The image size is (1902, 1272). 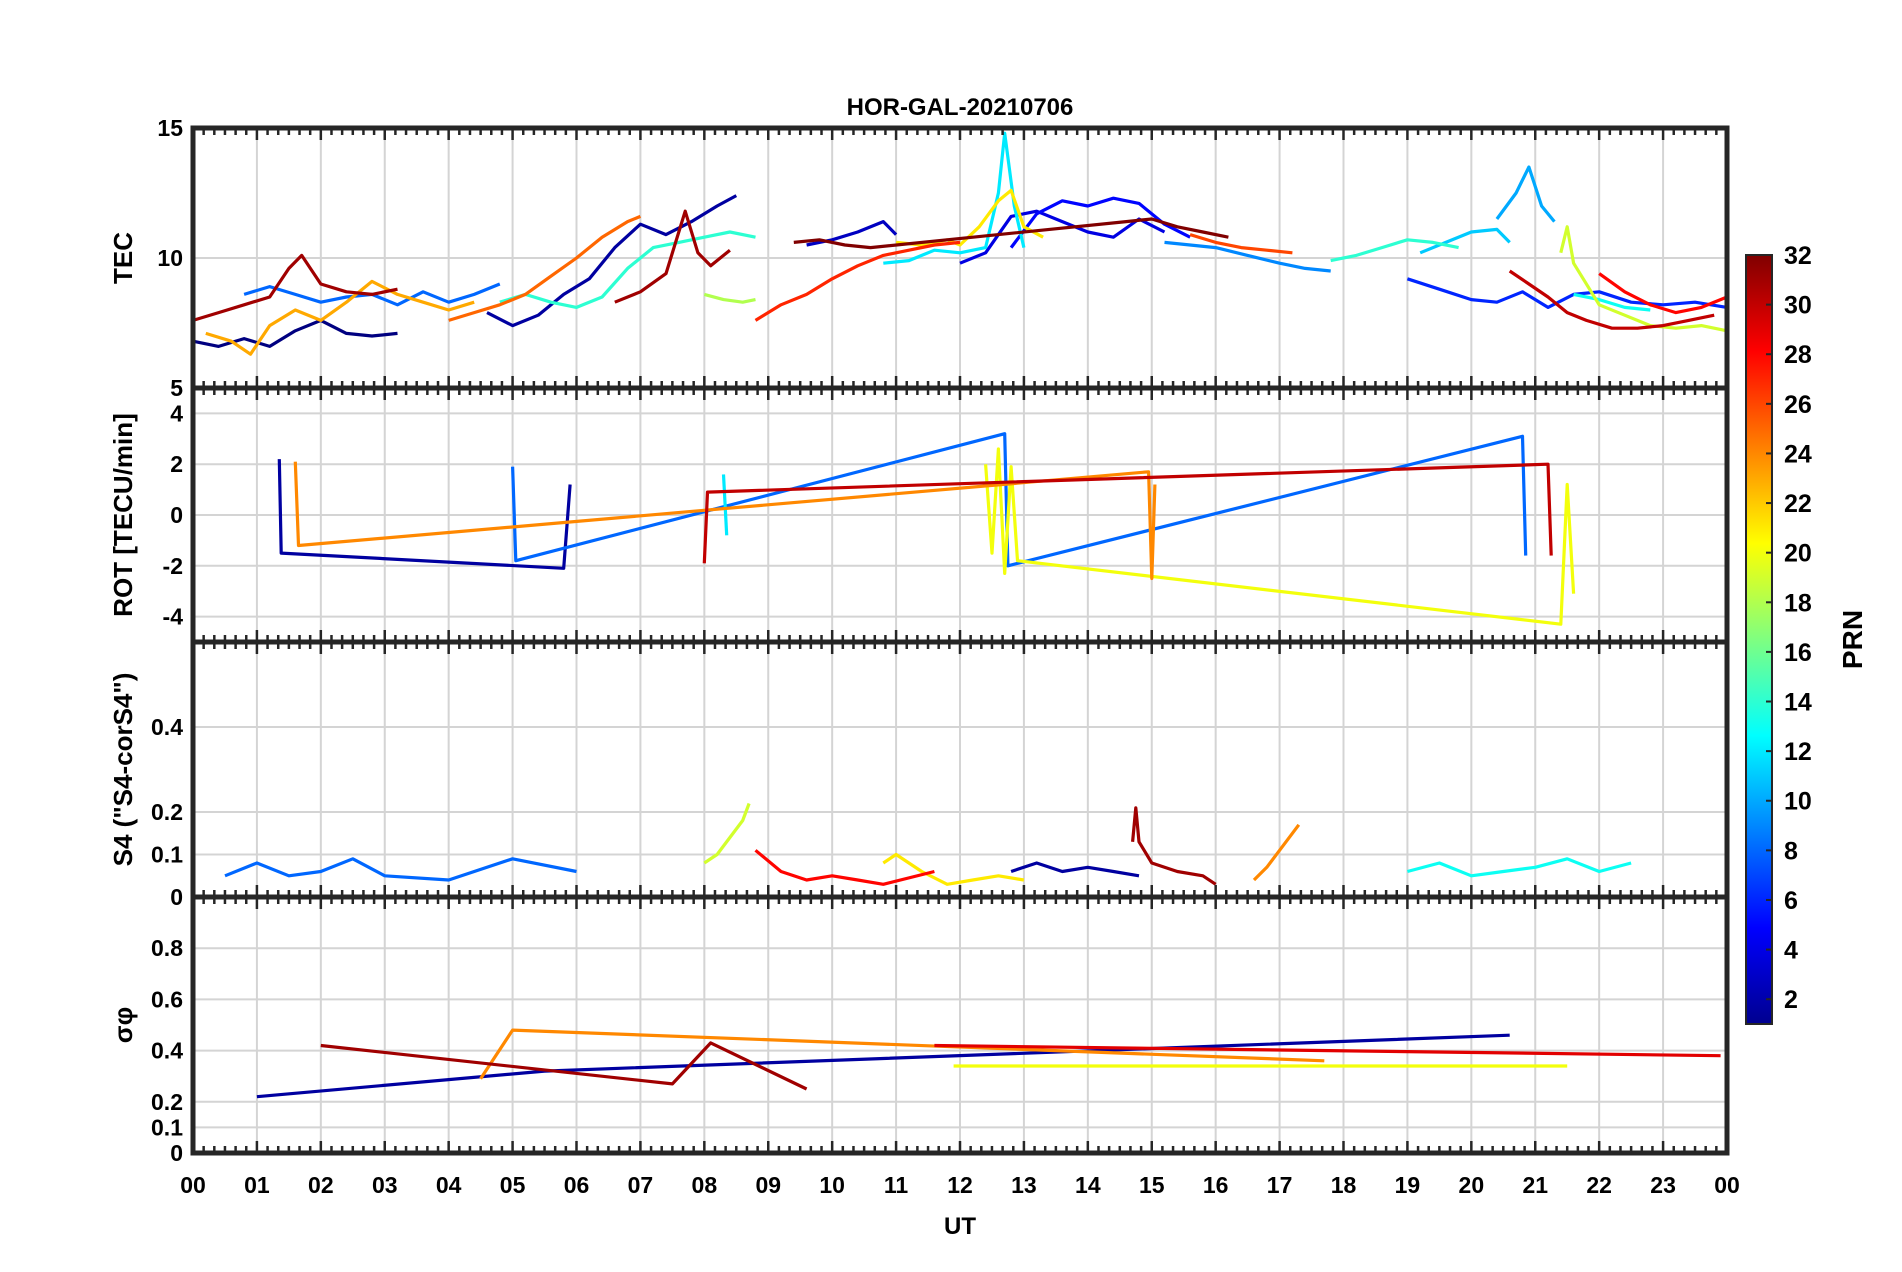 I want to click on colorbar-tick-label: 30, so click(x=1798, y=306).